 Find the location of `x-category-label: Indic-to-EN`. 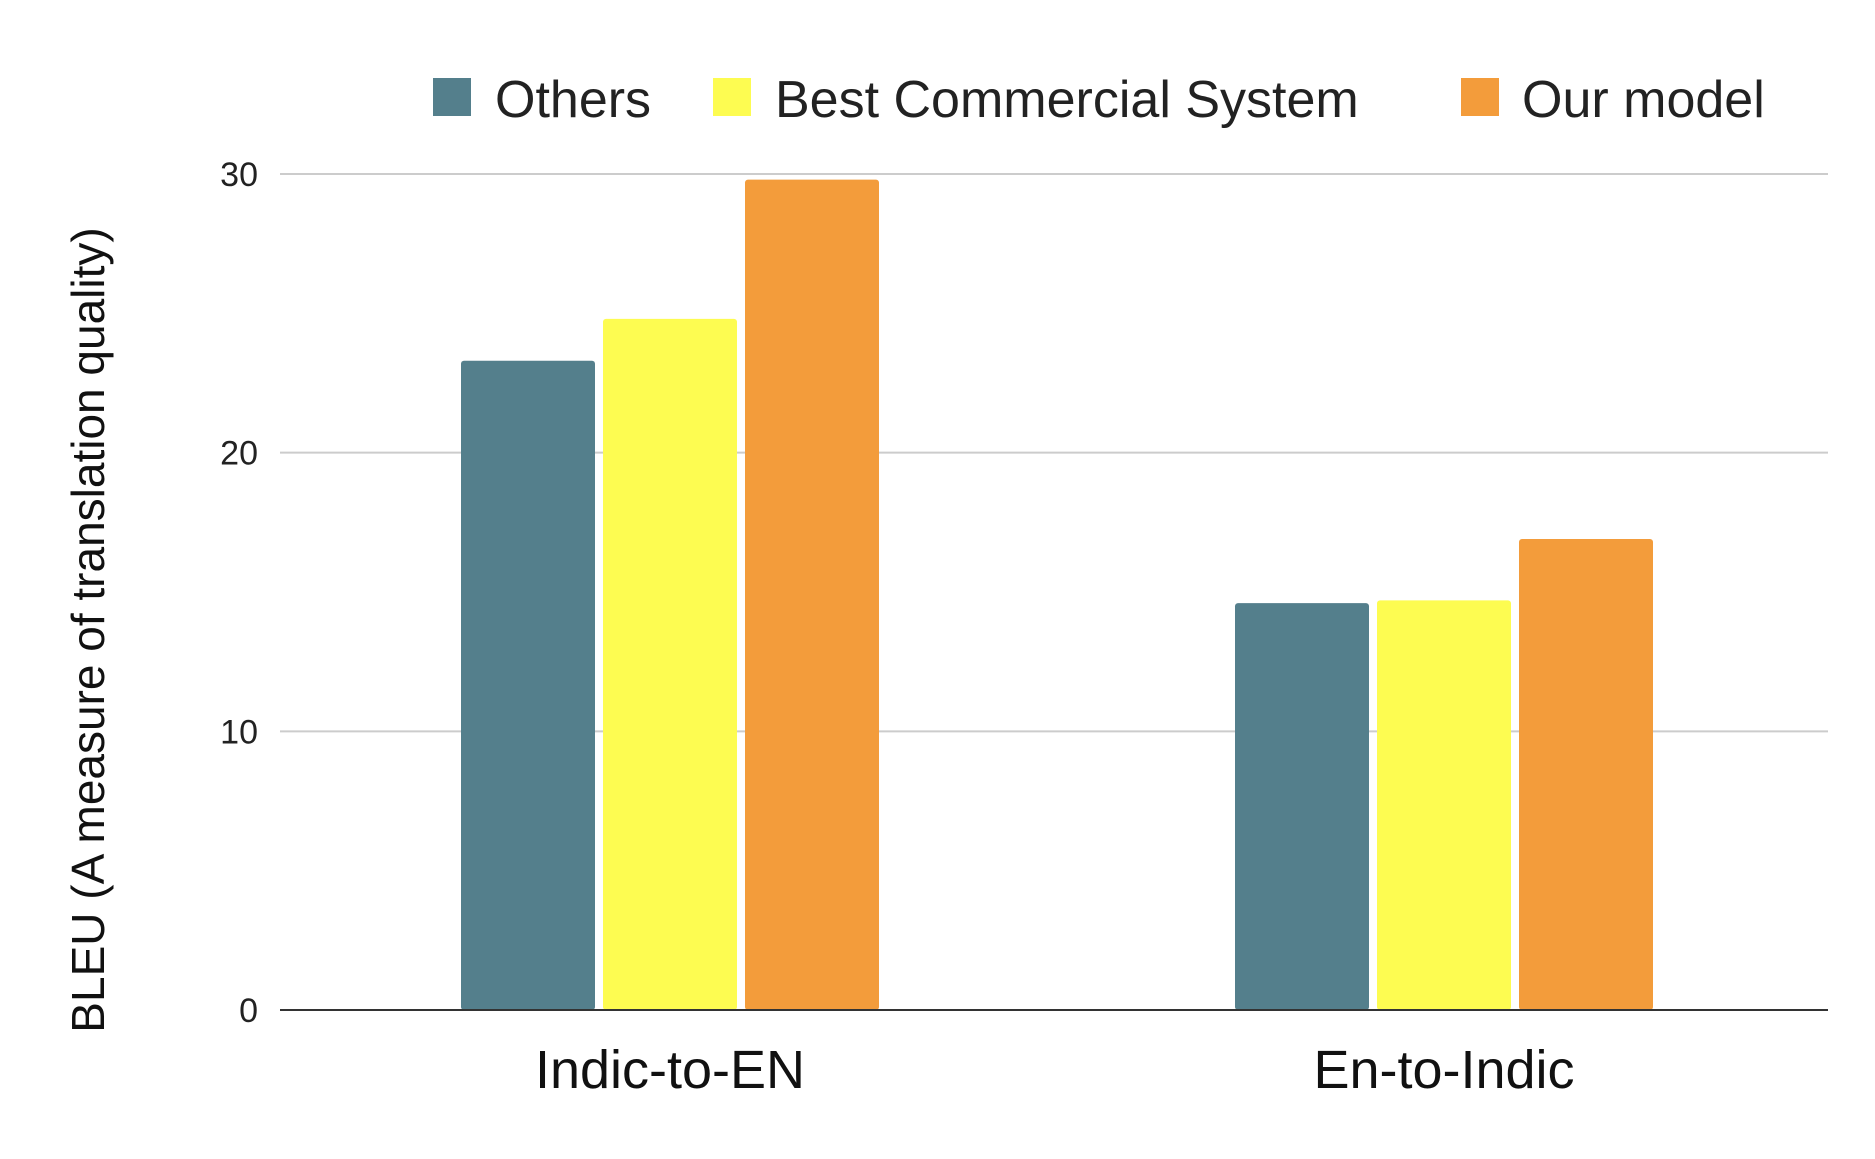

x-category-label: Indic-to-EN is located at coordinates (670, 1070).